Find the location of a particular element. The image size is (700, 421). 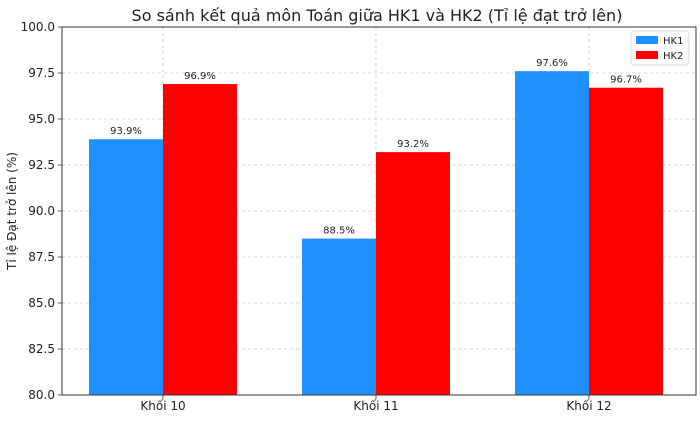

y-tick-label: 80.0 is located at coordinates (41, 395).